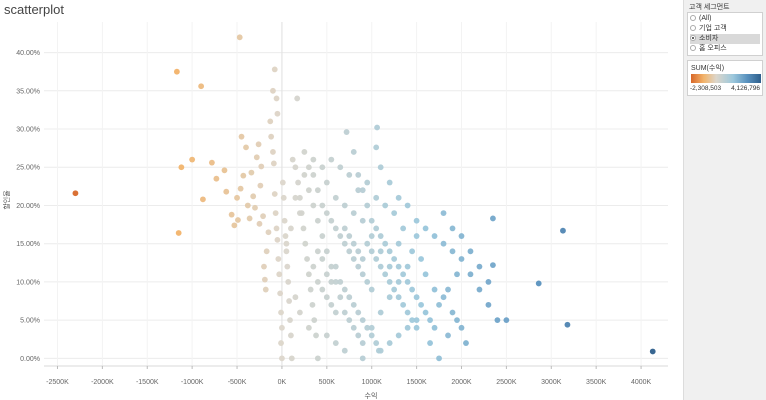 The width and height of the screenshot is (766, 400). What do you see at coordinates (693, 38) in the screenshot?
I see `radio-selected-icon` at bounding box center [693, 38].